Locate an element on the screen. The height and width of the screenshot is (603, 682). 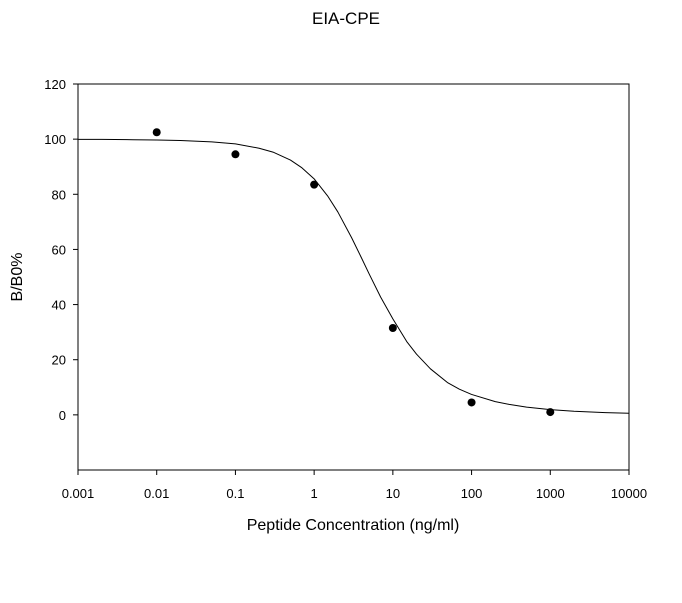
x-tick-label: 10000 is located at coordinates (629, 493).